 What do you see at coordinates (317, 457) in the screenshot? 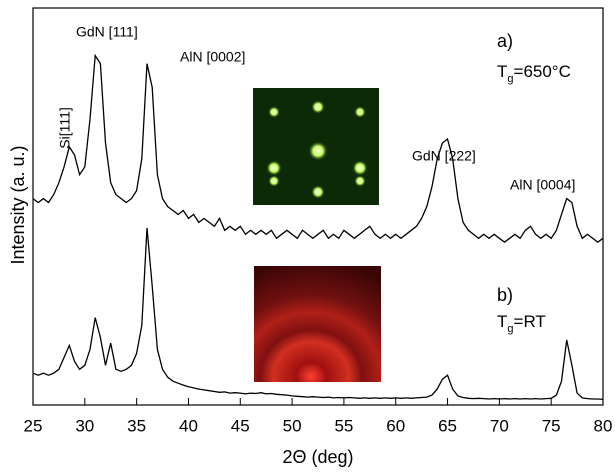
I see `x-axis-label: 2Θ (deg)` at bounding box center [317, 457].